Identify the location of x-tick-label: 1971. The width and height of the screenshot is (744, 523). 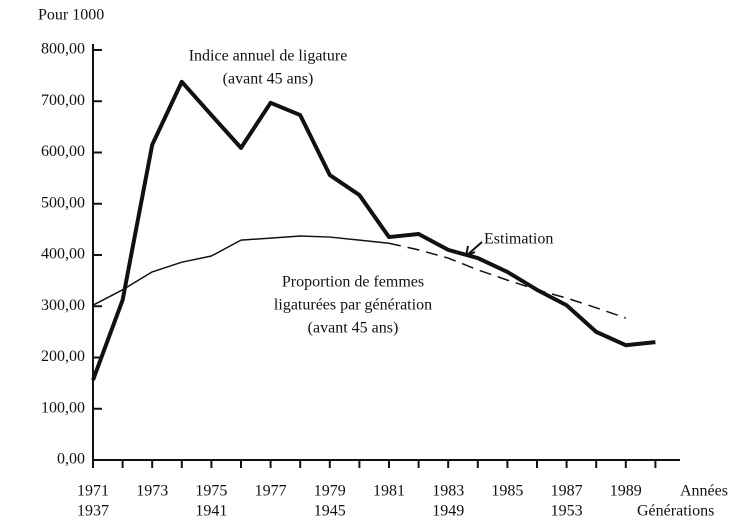
(93, 491).